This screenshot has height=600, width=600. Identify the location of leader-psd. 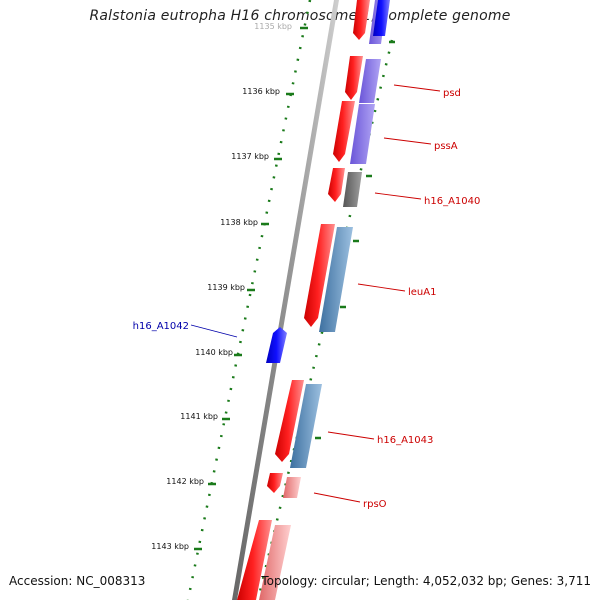
(417, 88).